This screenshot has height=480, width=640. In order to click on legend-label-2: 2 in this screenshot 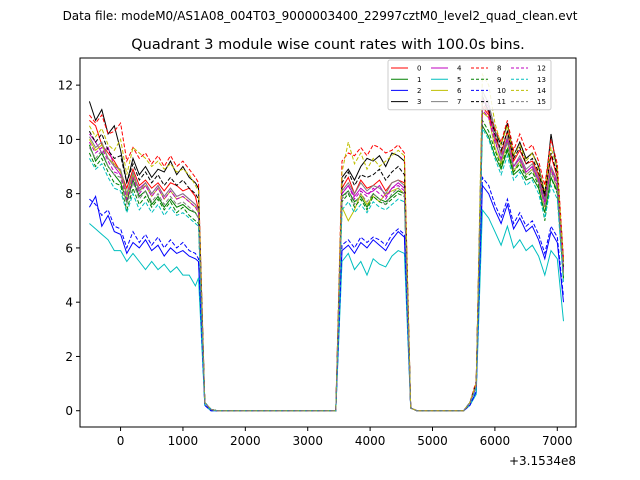, I will do `click(419, 91)`.